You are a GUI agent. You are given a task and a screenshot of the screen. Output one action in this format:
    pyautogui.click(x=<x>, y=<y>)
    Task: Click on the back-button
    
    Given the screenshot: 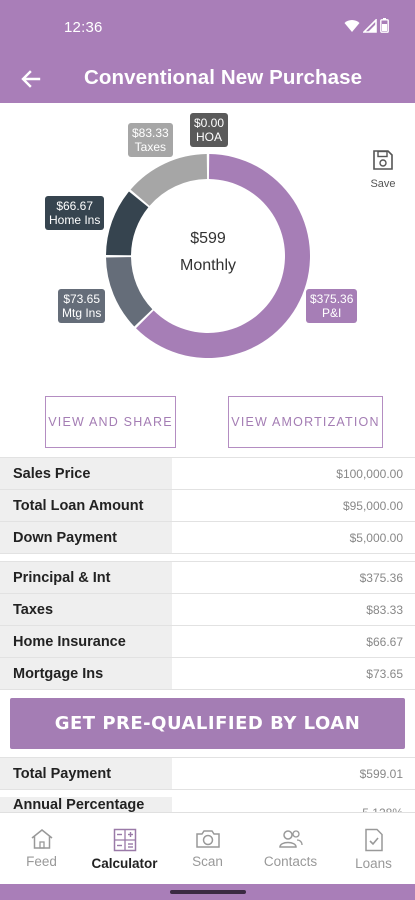 What is the action you would take?
    pyautogui.click(x=31, y=79)
    